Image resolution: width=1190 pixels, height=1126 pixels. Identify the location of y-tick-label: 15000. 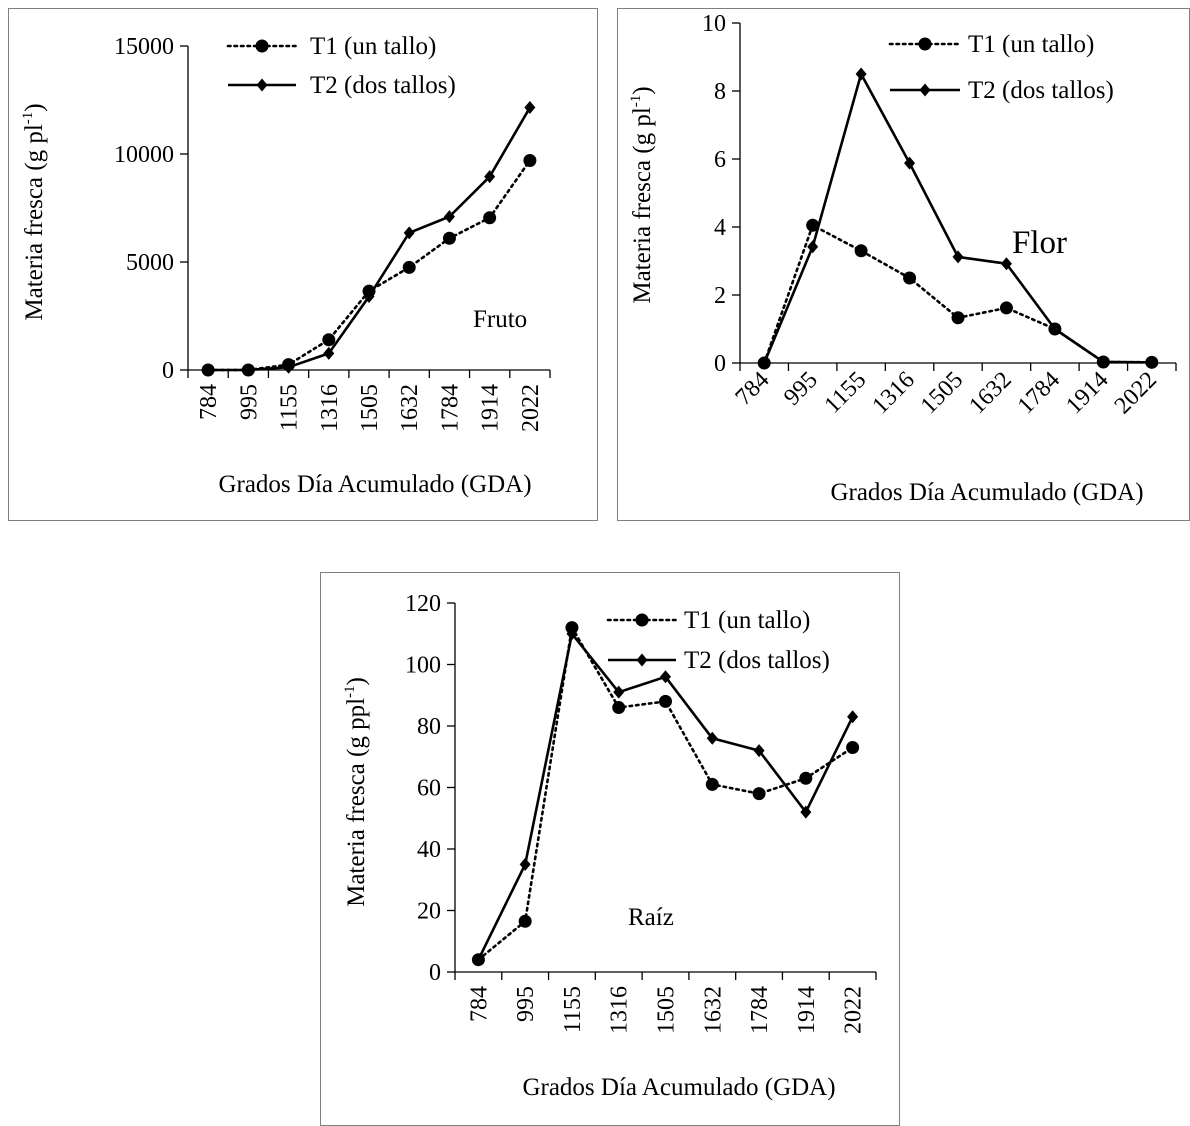
(144, 47).